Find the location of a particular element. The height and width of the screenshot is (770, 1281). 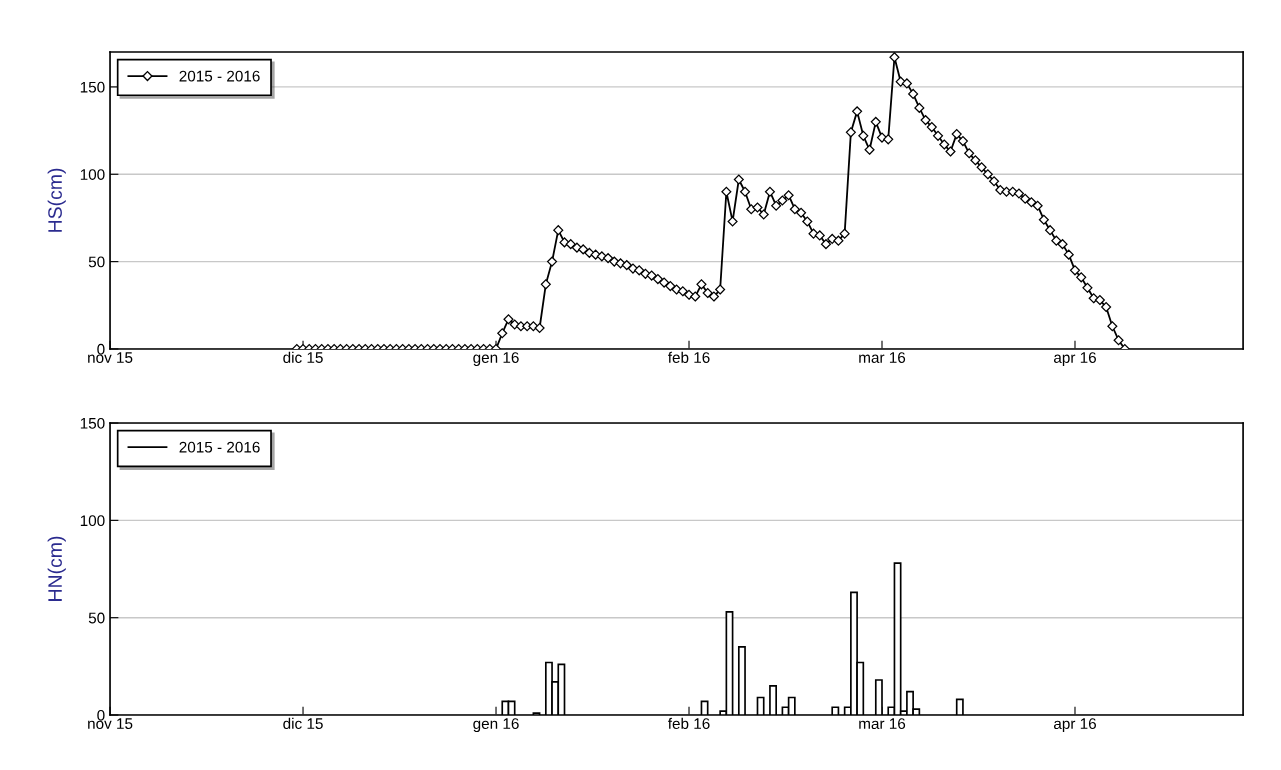

y-axis-title: HN(cm) is located at coordinates (56, 568).